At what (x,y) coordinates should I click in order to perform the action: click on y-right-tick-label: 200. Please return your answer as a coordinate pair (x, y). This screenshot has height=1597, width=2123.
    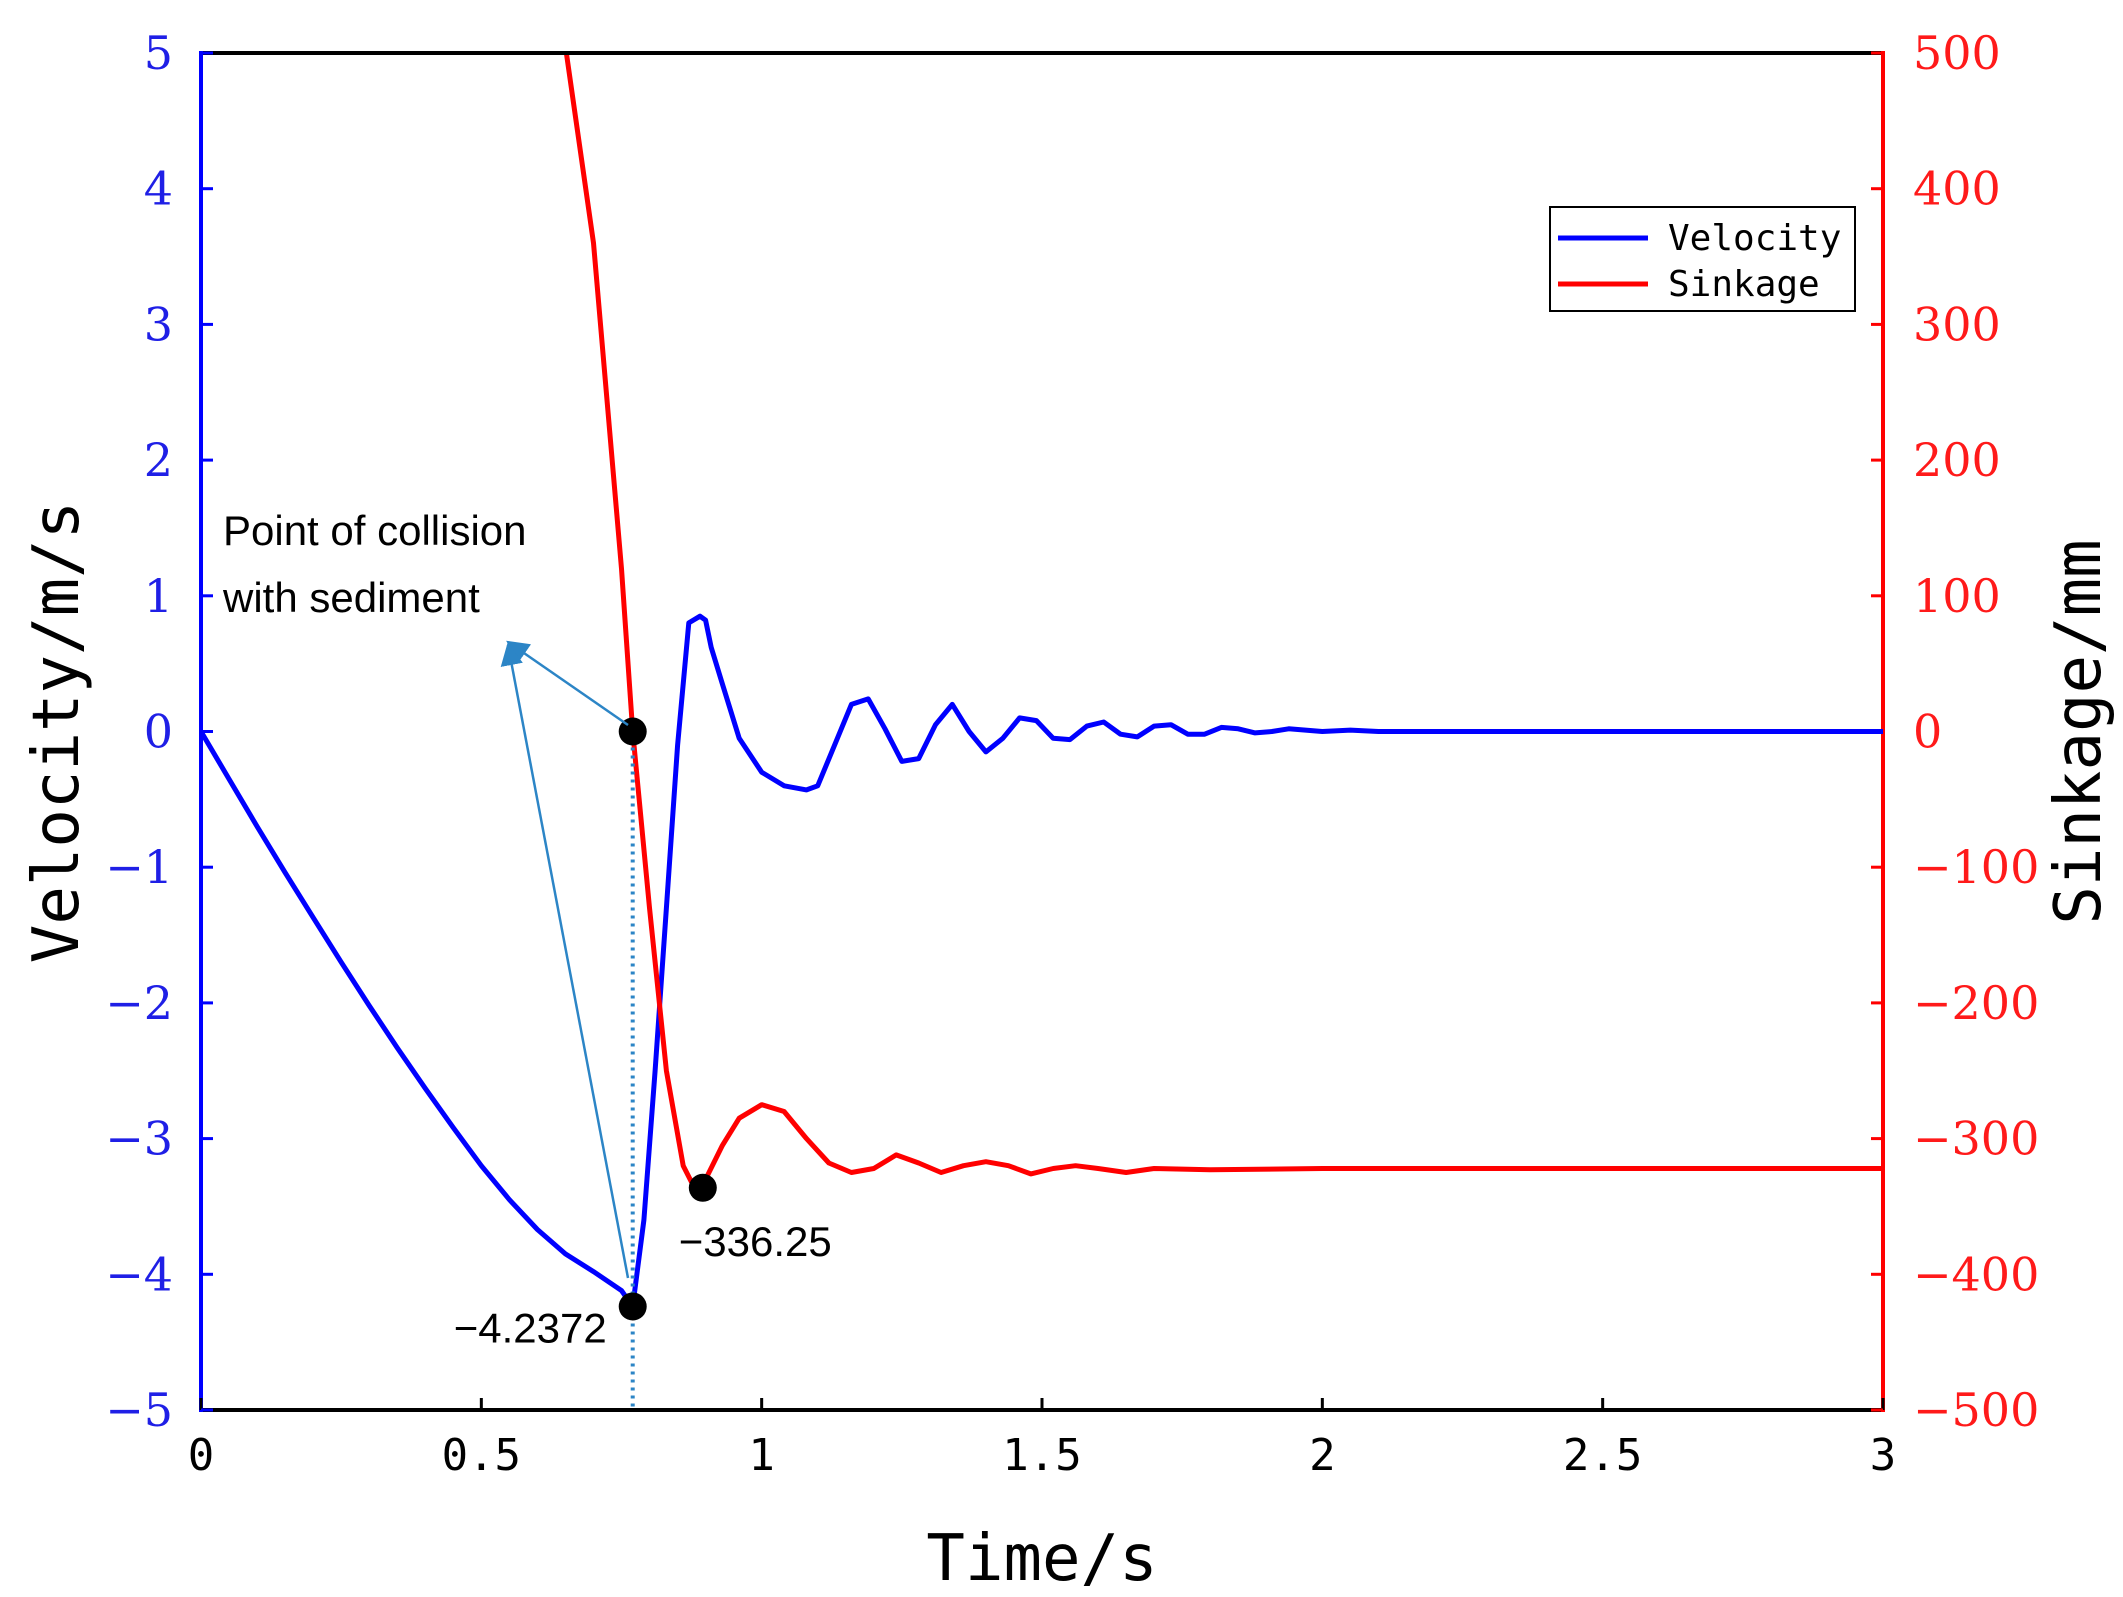
    Looking at the image, I should click on (1957, 460).